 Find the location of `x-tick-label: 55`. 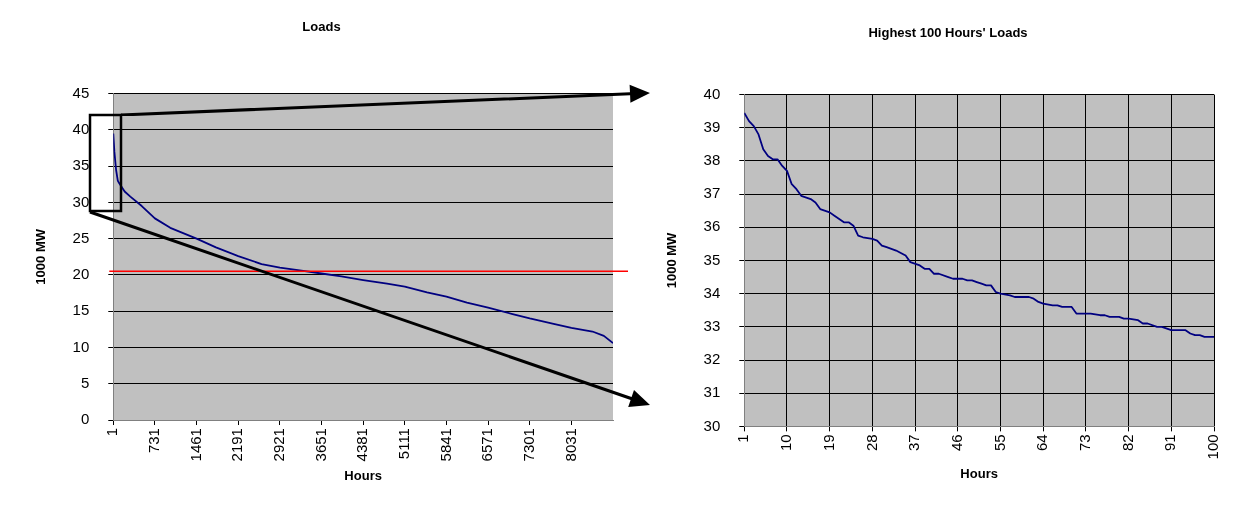

x-tick-label: 55 is located at coordinates (999, 443).